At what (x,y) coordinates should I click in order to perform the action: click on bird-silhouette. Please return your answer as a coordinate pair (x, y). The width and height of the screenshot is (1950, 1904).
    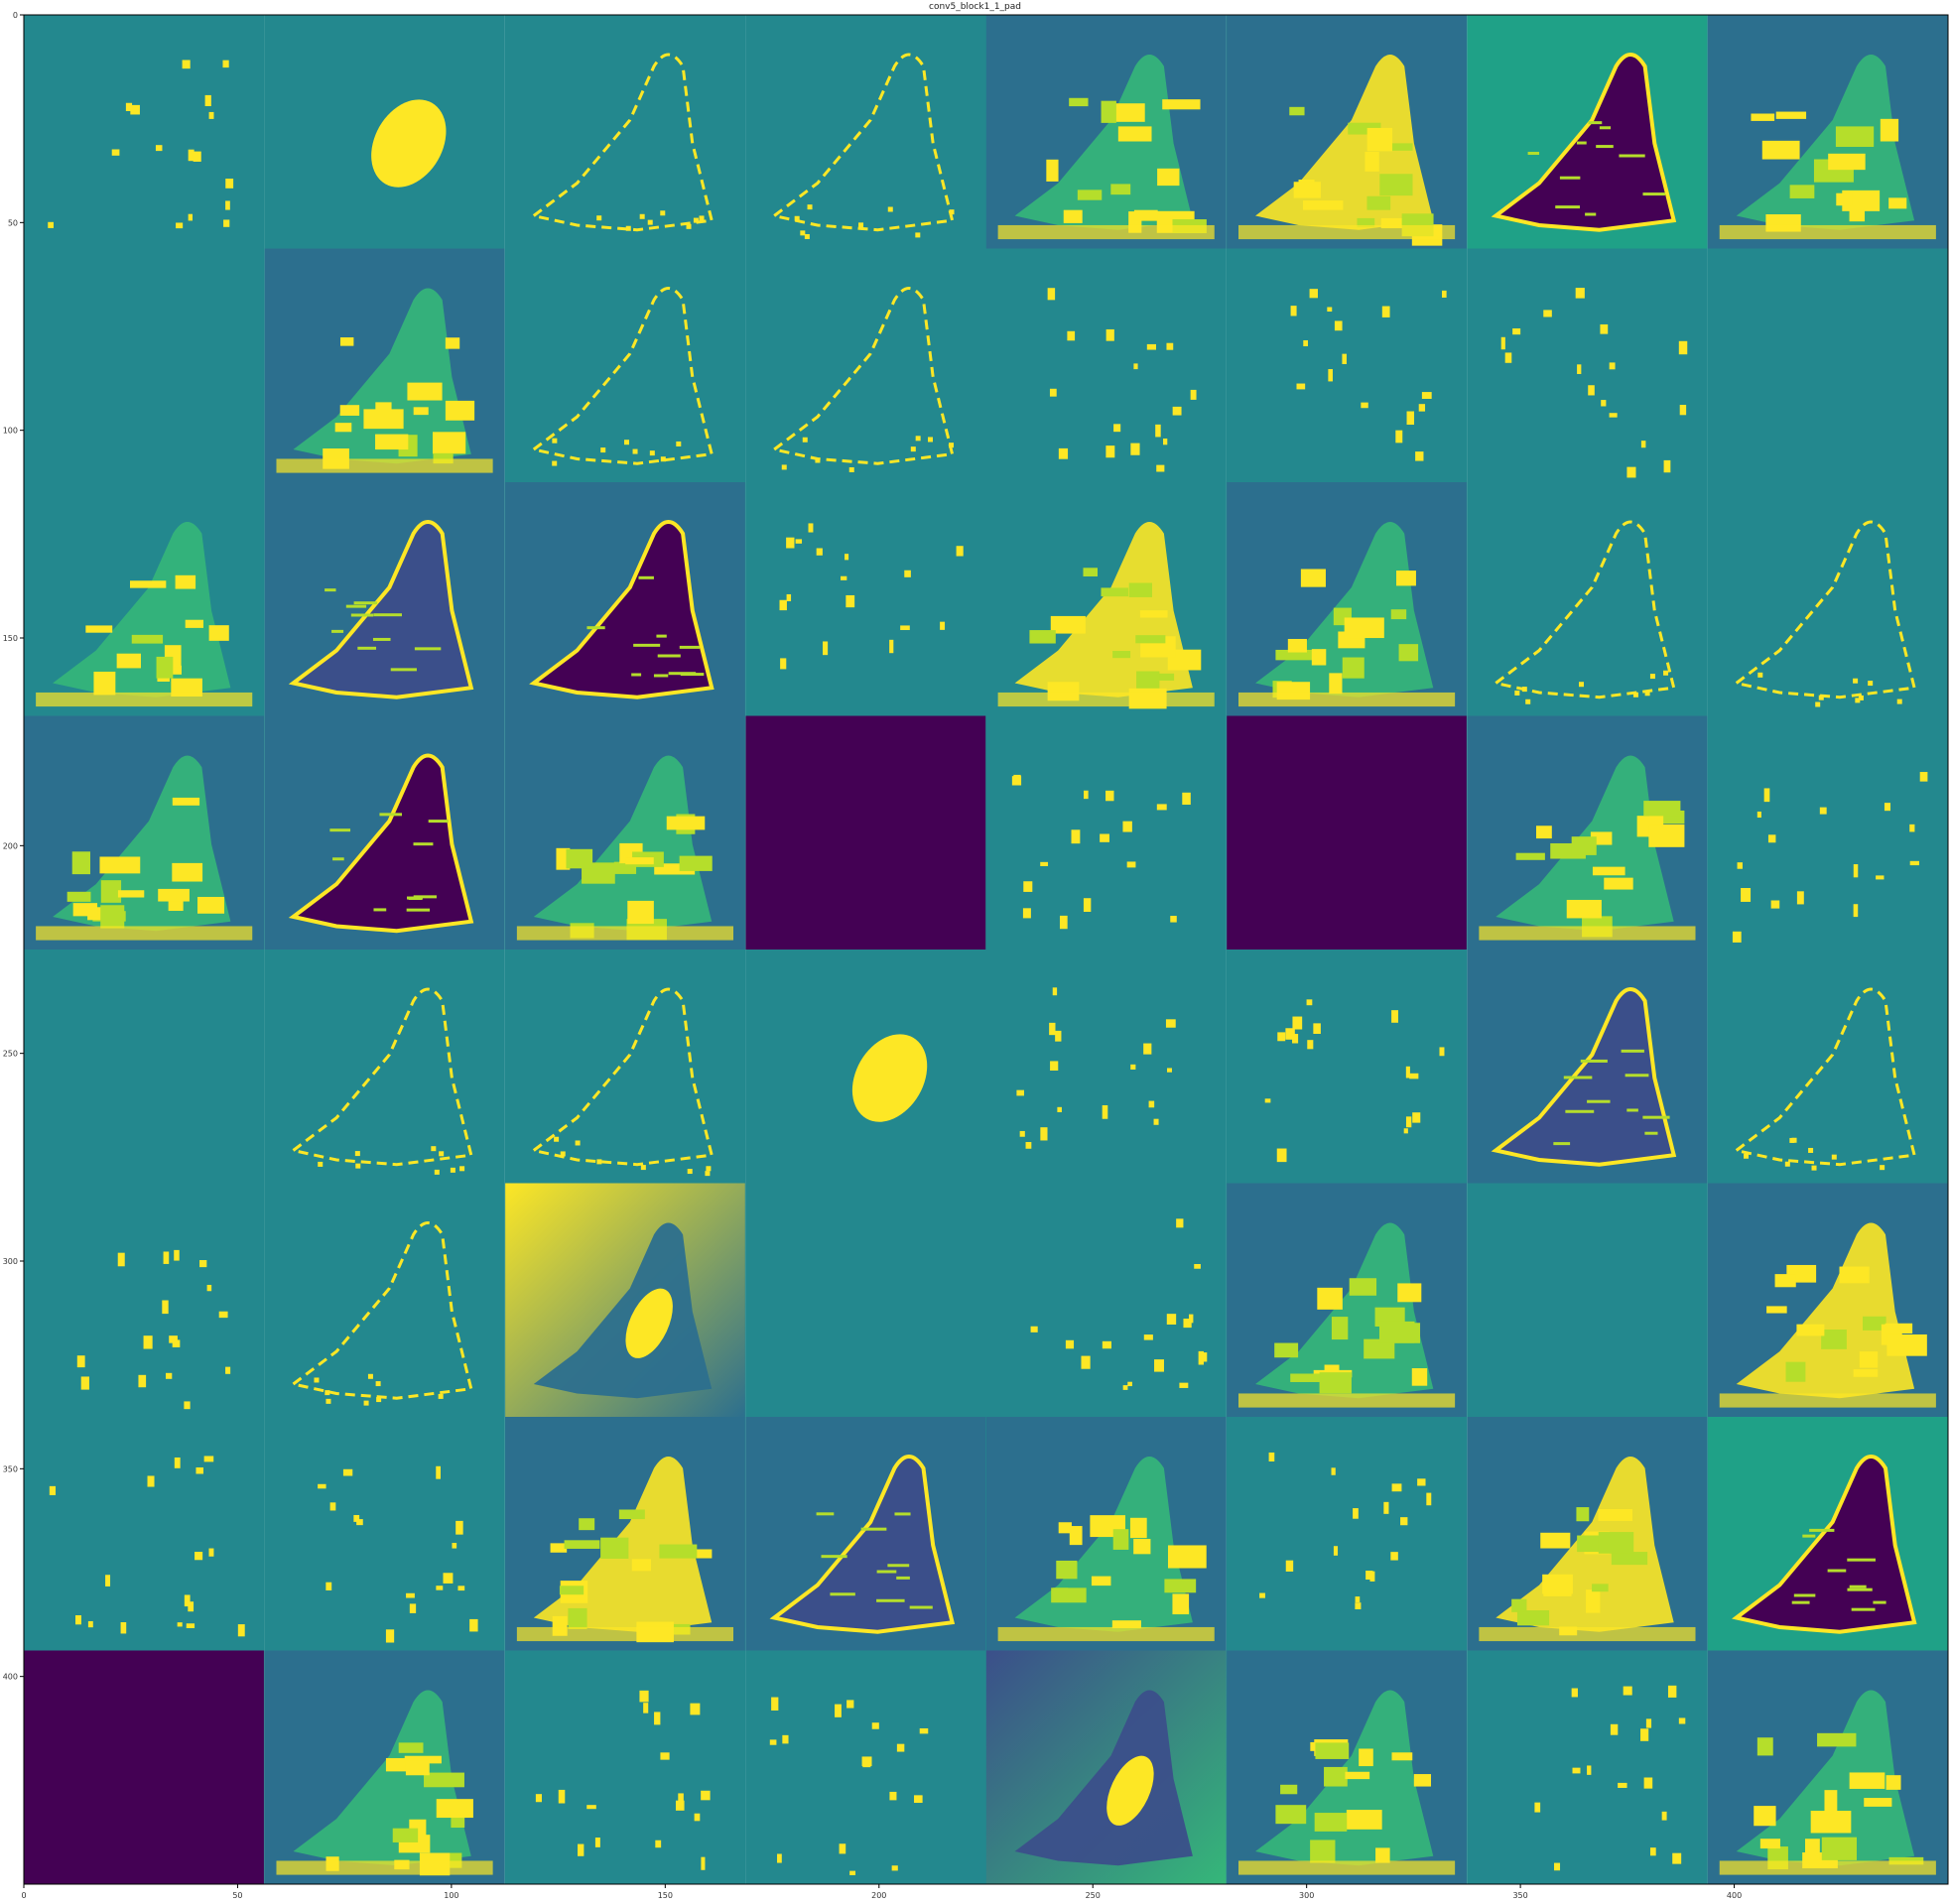
    Looking at the image, I should click on (1825, 1544).